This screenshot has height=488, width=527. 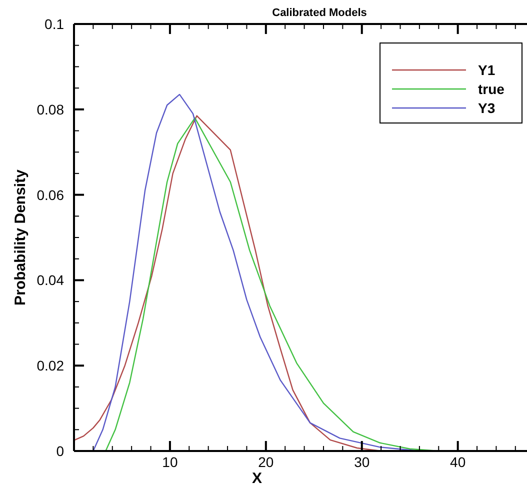 What do you see at coordinates (487, 108) in the screenshot?
I see `text: Y3` at bounding box center [487, 108].